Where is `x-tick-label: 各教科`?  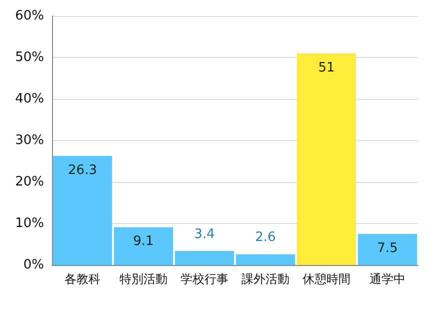 x-tick-label: 各教科 is located at coordinates (82, 279).